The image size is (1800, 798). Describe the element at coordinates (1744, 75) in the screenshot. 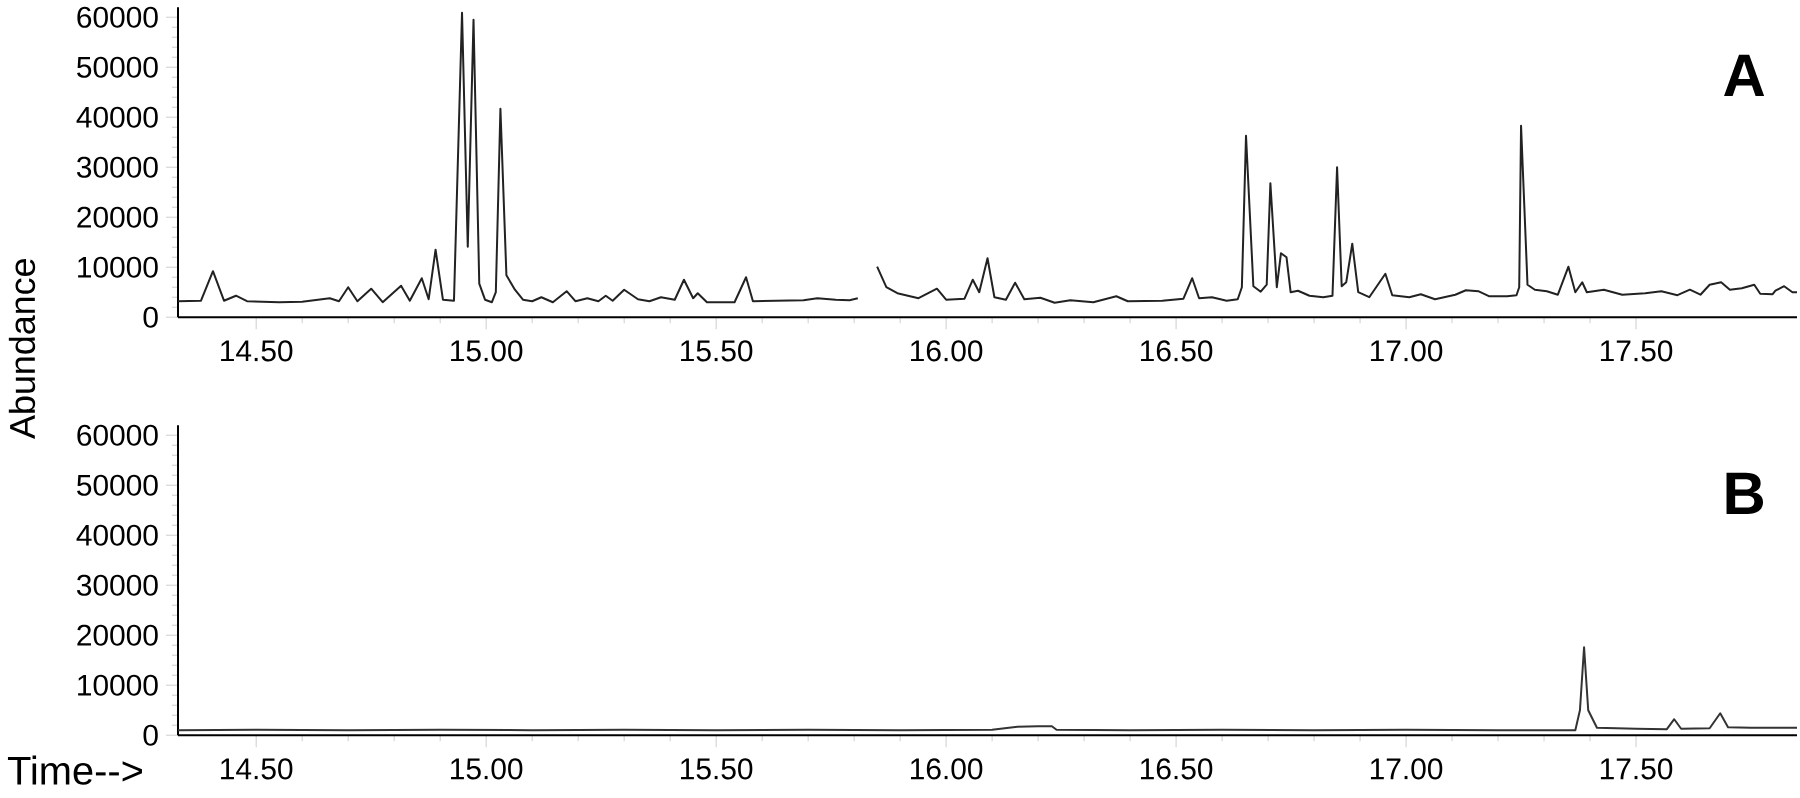

I see `annotation: A` at that location.